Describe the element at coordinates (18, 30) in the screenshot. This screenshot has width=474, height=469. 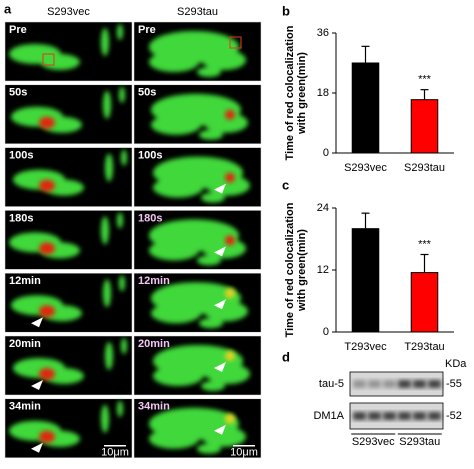
I see `time-label: Pre` at that location.